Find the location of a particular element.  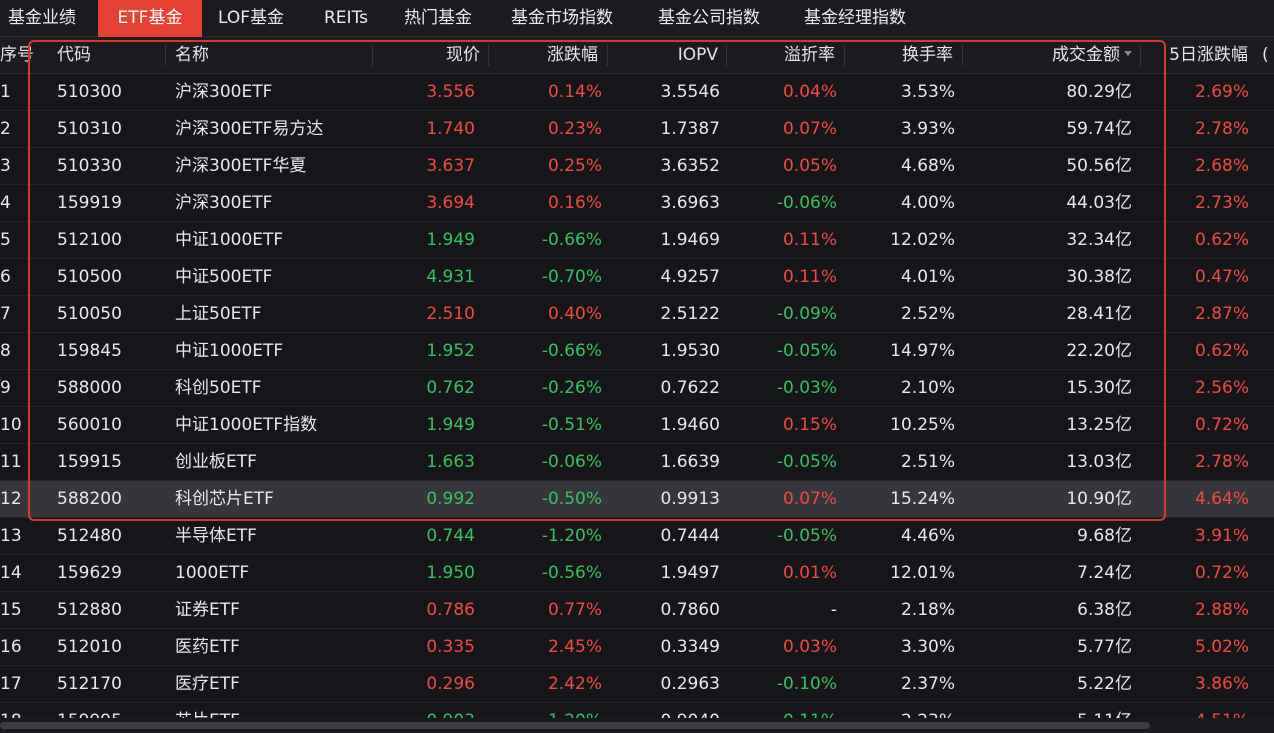

cell-name: 医药ETF is located at coordinates (207, 647).